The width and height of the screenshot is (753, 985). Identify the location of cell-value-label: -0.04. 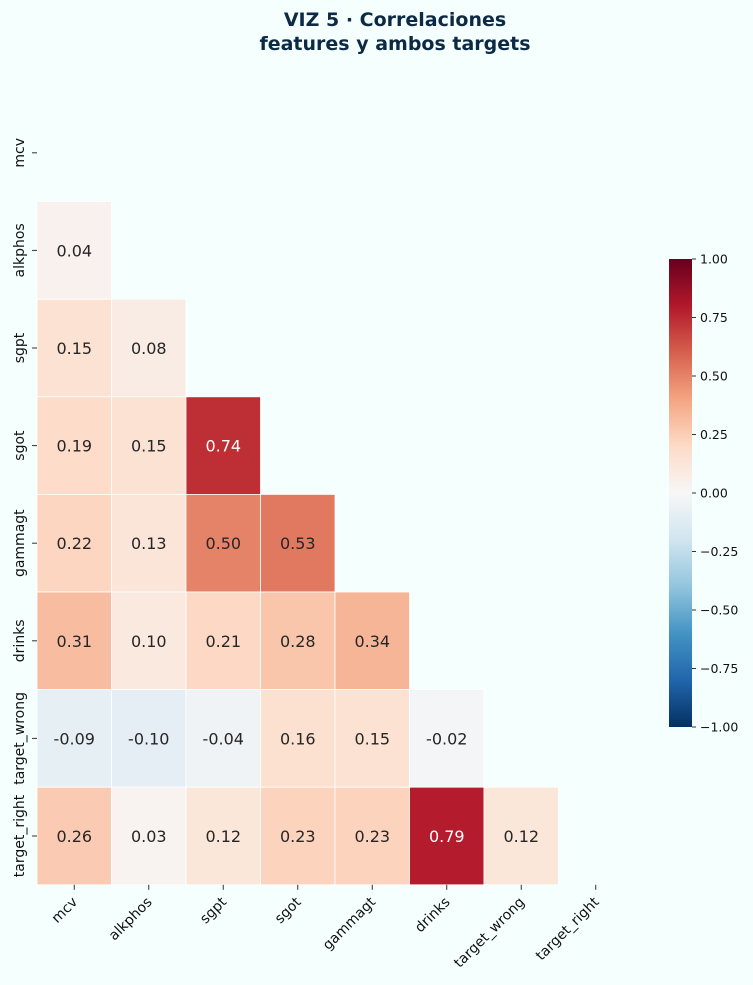
(223, 738).